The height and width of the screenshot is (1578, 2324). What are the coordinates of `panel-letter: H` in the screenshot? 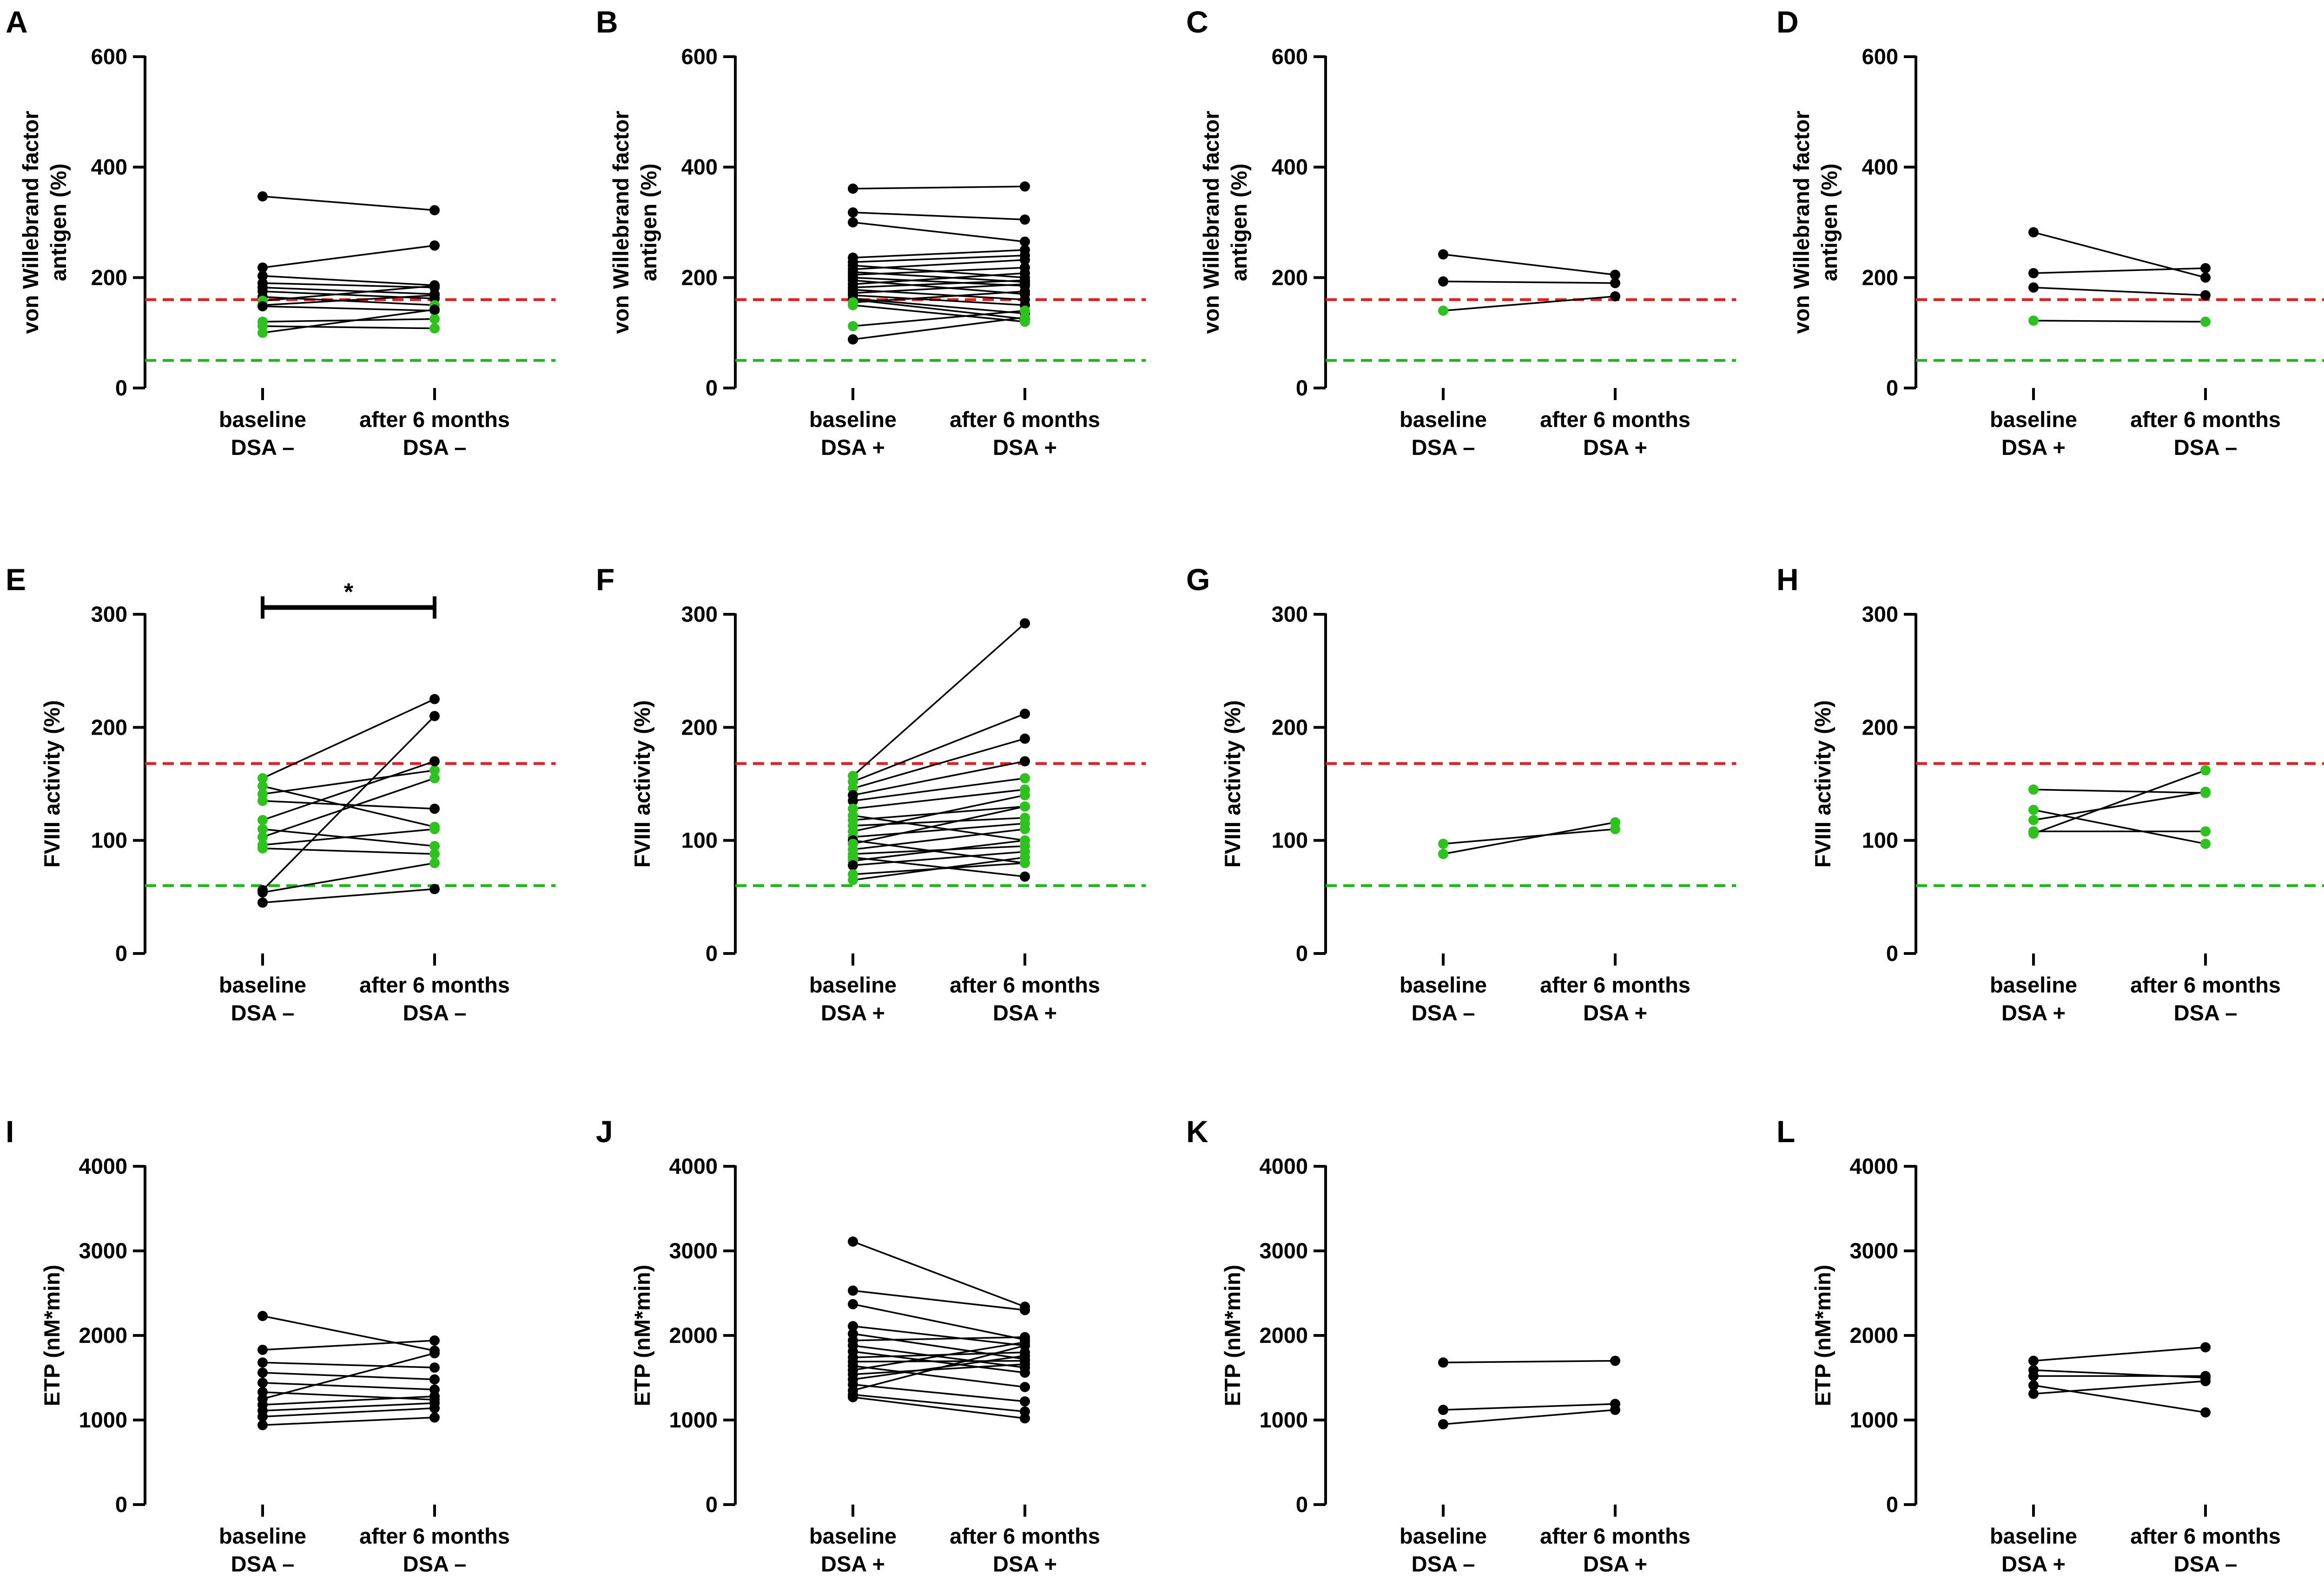 It's located at (1787, 580).